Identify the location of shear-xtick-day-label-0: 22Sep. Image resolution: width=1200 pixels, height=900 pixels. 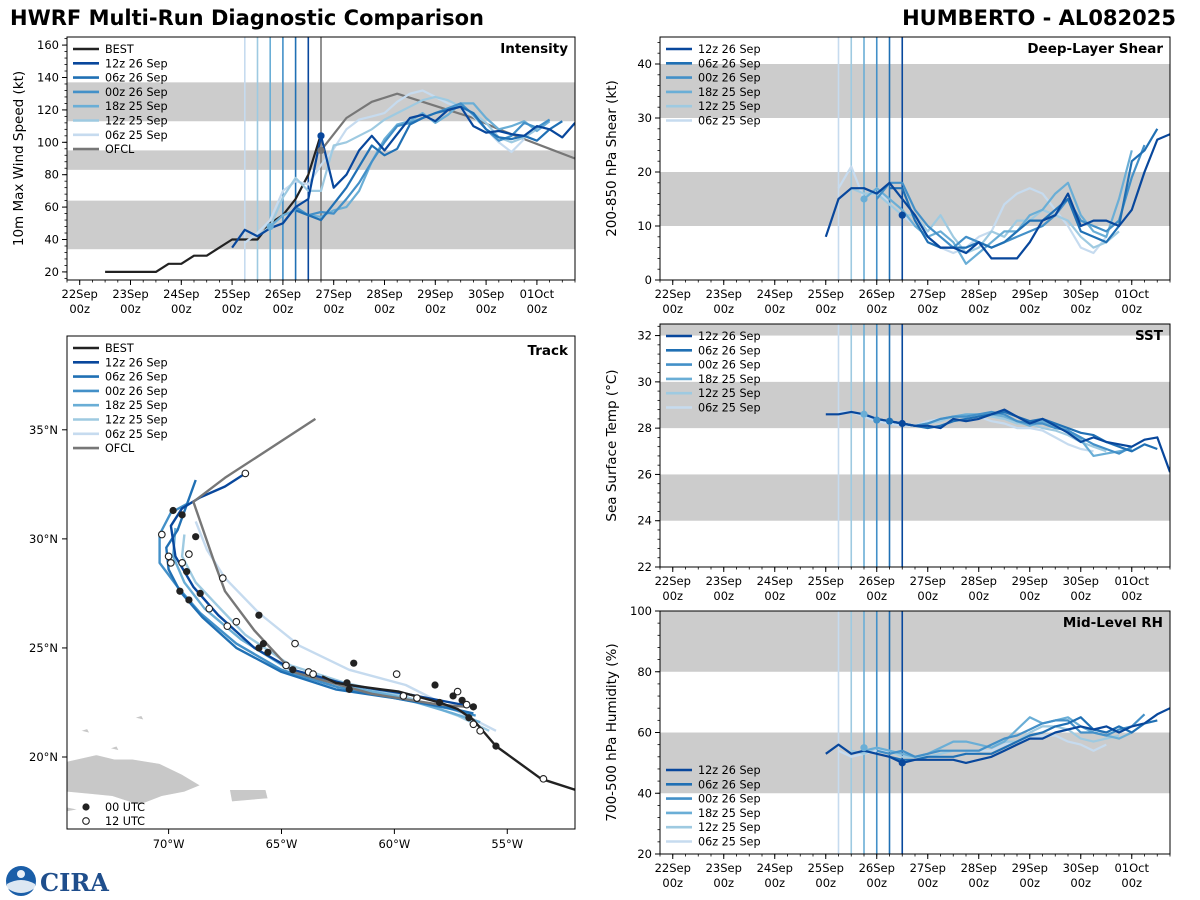
(673, 294).